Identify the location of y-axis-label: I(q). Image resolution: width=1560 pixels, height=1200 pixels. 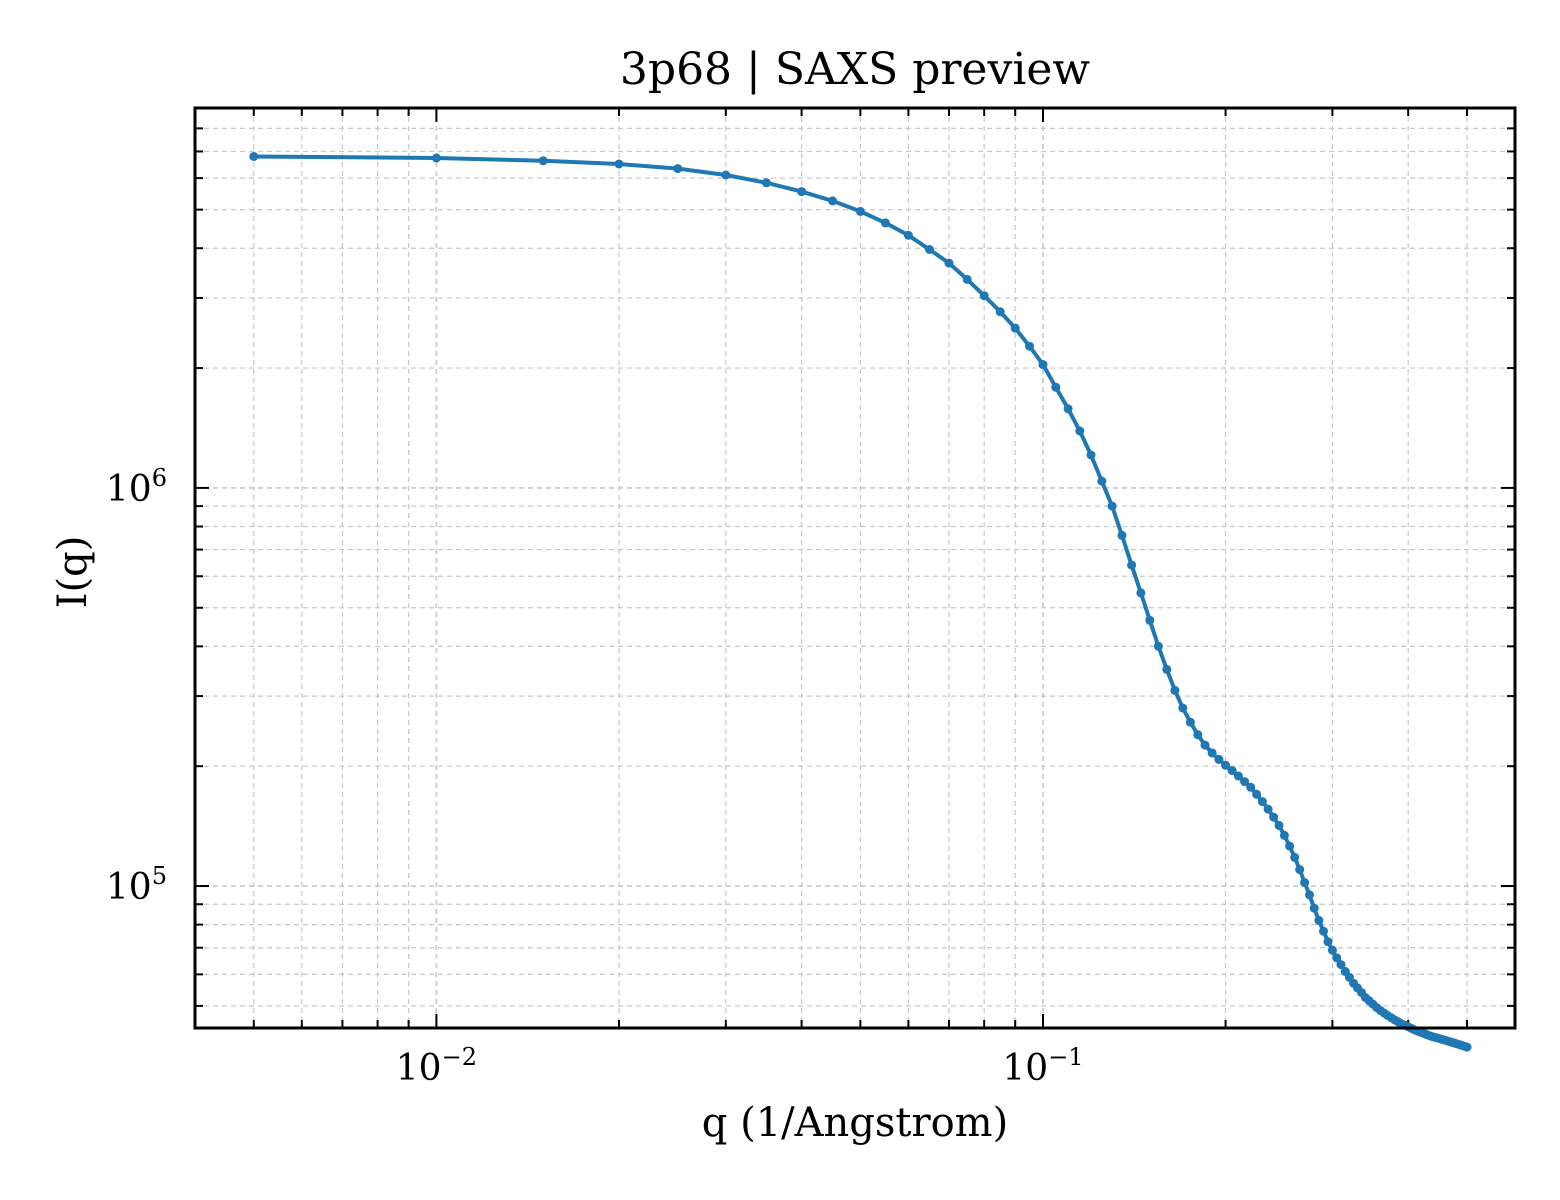
(73, 572).